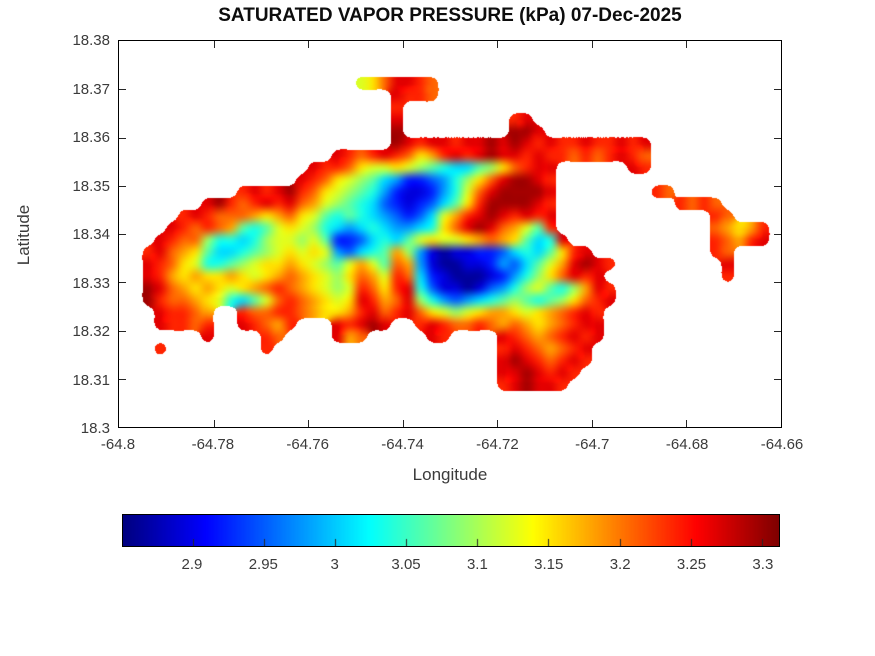 This screenshot has width=875, height=656. Describe the element at coordinates (91, 331) in the screenshot. I see `y-tick-label: 18.32` at that location.